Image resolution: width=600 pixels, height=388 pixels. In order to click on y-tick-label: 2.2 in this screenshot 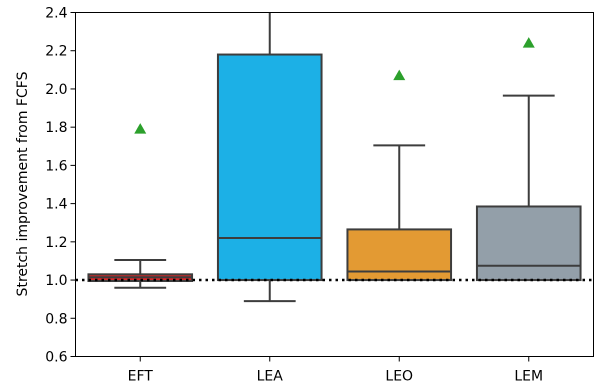, I will do `click(56, 52)`.